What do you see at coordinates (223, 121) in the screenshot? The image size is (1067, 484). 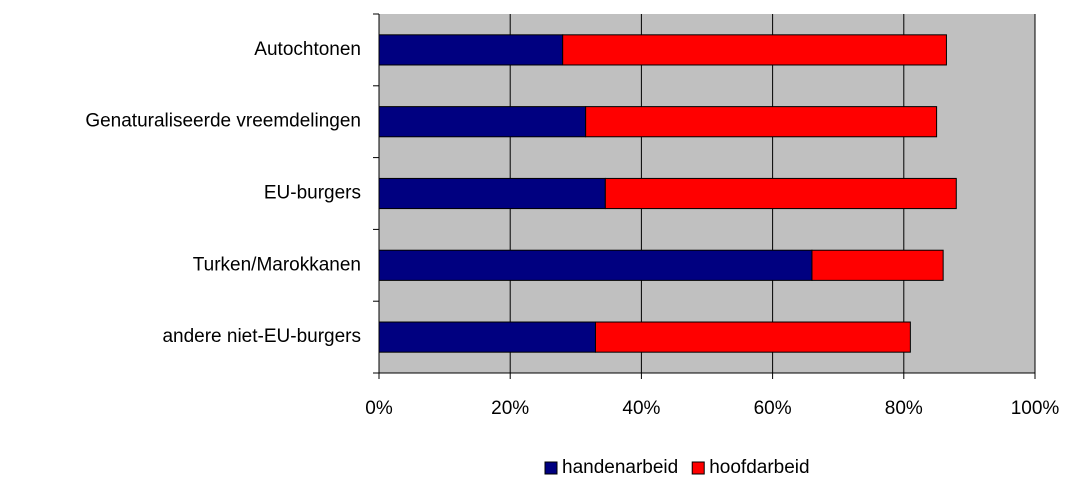 I see `y-tick-label: Genaturaliseerde vreemdelingen` at bounding box center [223, 121].